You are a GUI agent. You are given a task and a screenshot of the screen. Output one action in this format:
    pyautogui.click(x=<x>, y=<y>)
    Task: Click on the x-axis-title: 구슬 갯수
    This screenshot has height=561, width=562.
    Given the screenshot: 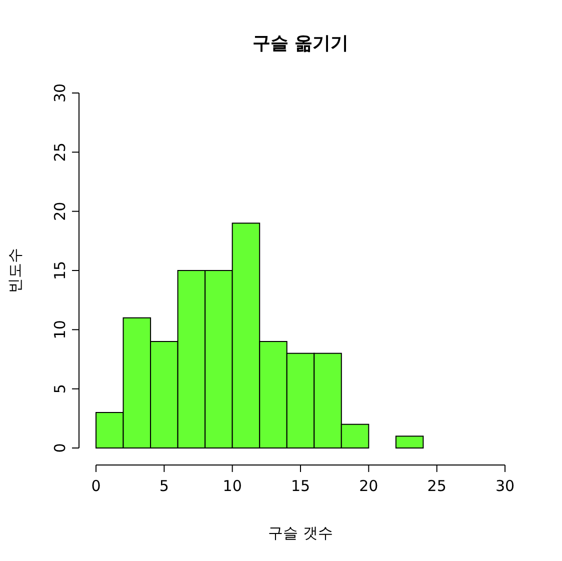 What is the action you would take?
    pyautogui.click(x=300, y=533)
    